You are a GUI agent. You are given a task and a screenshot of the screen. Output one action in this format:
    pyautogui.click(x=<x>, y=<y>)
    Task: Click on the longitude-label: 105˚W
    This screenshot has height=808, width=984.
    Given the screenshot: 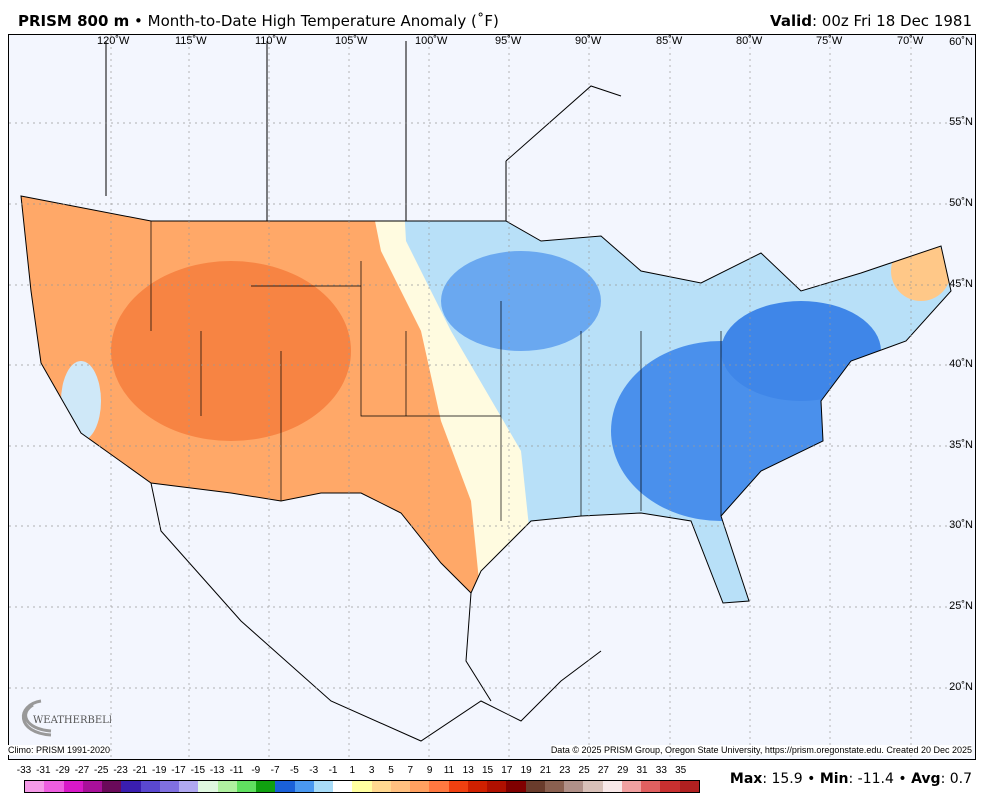 What is the action you would take?
    pyautogui.click(x=351, y=41)
    